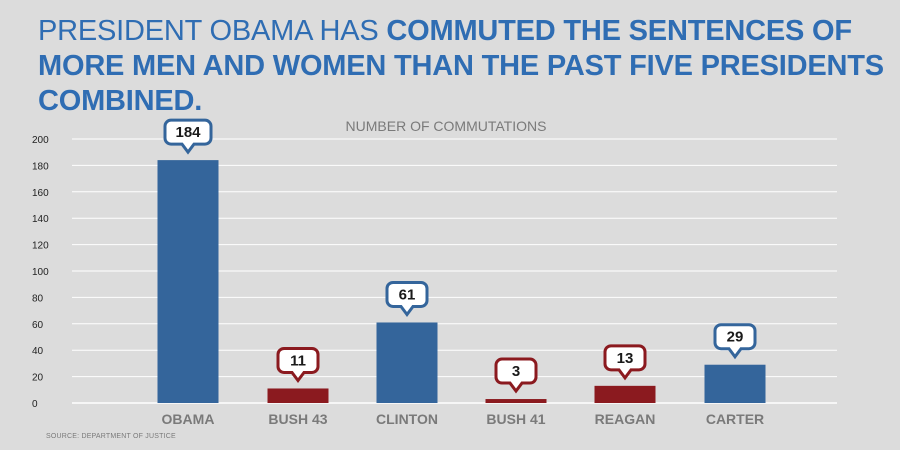  Describe the element at coordinates (40, 246) in the screenshot. I see `y-tick-label: 120` at that location.